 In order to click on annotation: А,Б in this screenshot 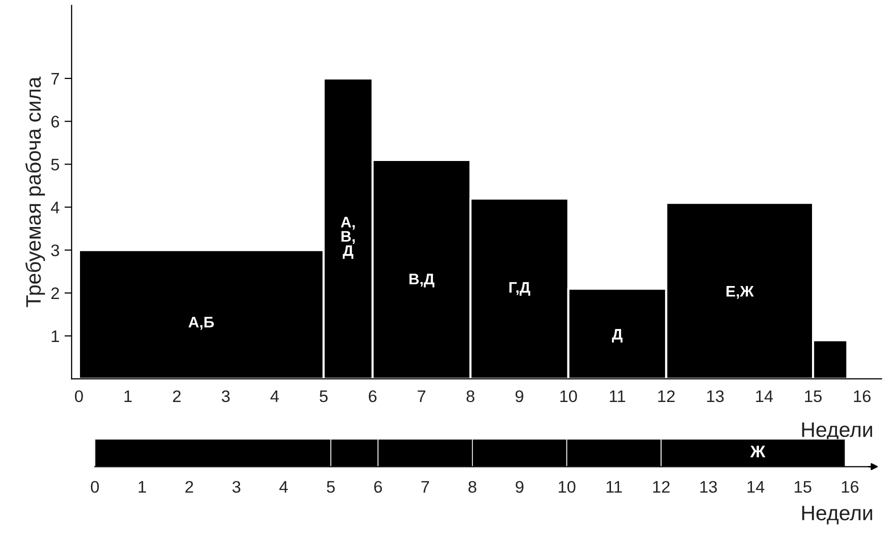, I will do `click(201, 323)`.